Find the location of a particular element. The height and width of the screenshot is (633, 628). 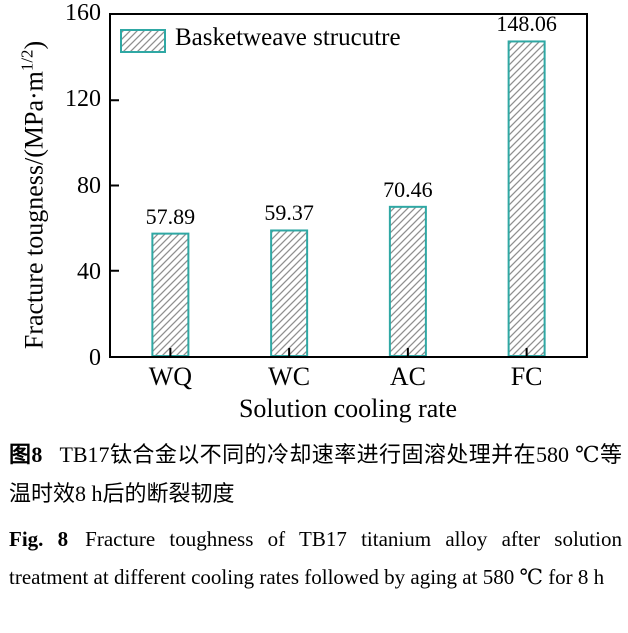

legend-swatch is located at coordinates (143, 41).